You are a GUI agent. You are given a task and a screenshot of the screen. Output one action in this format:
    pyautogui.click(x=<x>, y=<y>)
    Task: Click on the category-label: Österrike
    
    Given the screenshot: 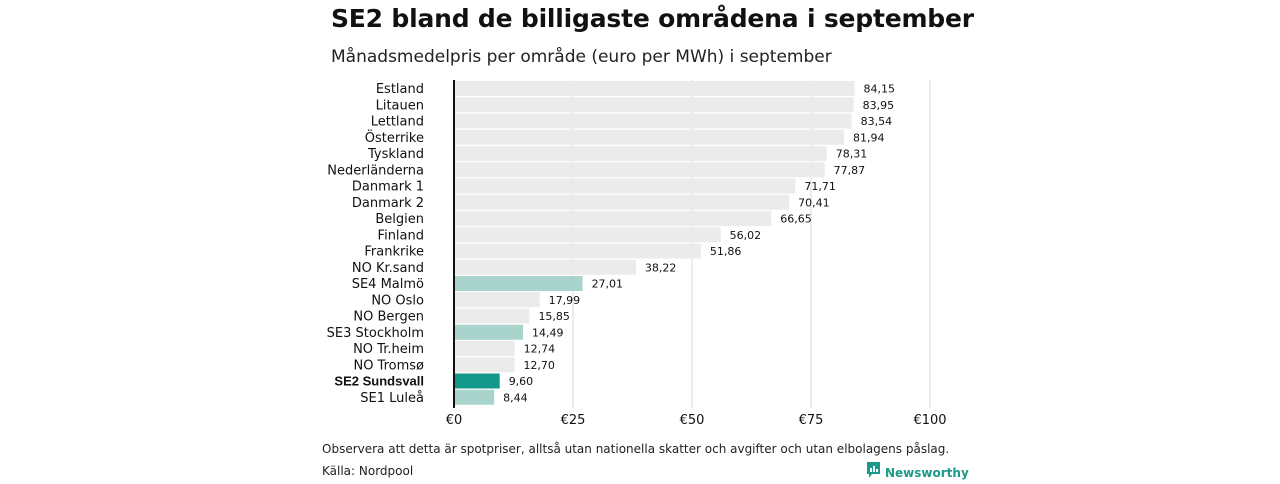 What is the action you would take?
    pyautogui.click(x=394, y=137)
    